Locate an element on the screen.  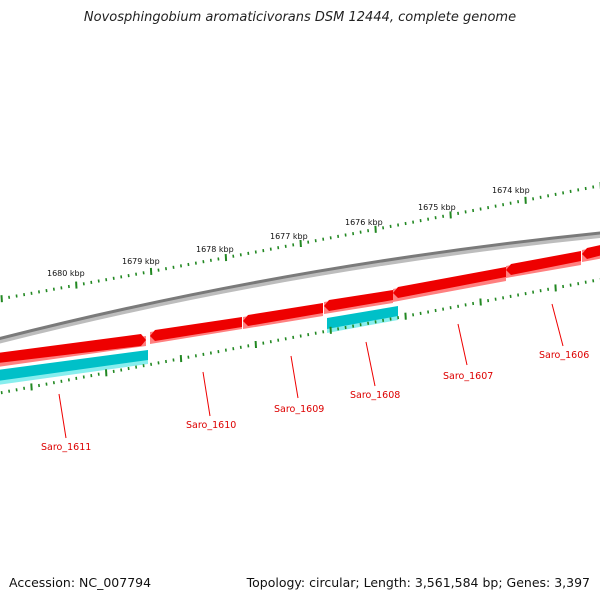
scale-label-1676: 1676 kbp is located at coordinates (364, 222).